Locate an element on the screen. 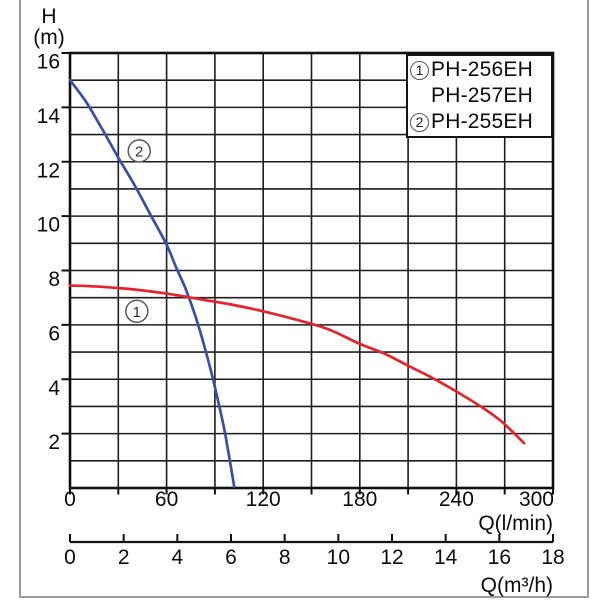 Image resolution: width=600 pixels, height=600 pixels. legend-item: PH-257EH is located at coordinates (480, 96).